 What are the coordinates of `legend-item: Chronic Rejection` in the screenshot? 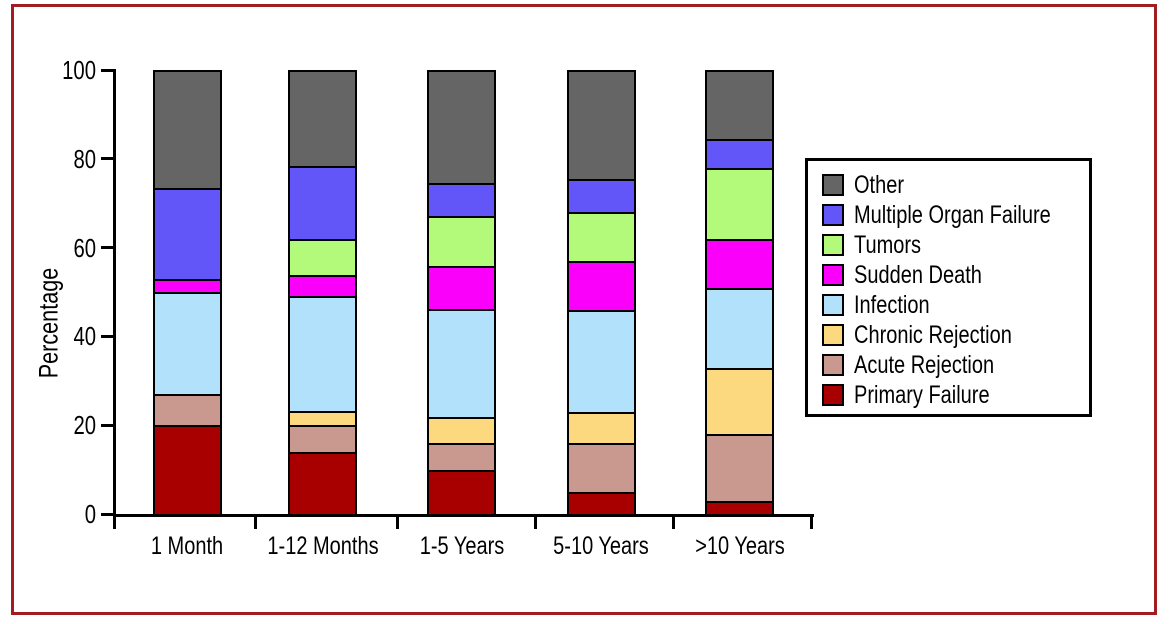 It's located at (955, 335).